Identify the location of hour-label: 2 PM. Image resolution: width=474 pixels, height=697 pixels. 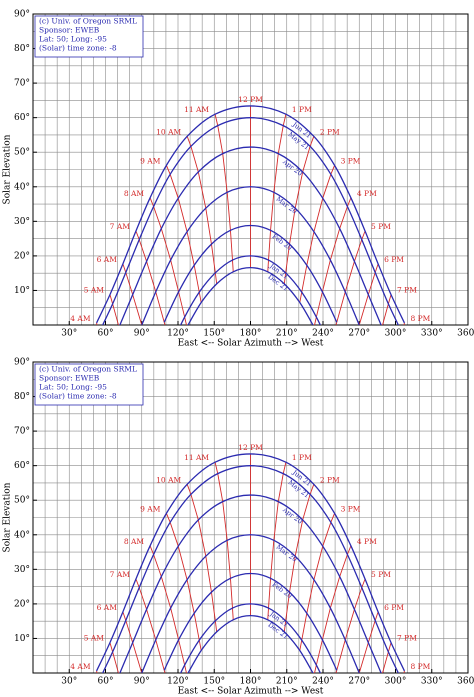
(330, 479).